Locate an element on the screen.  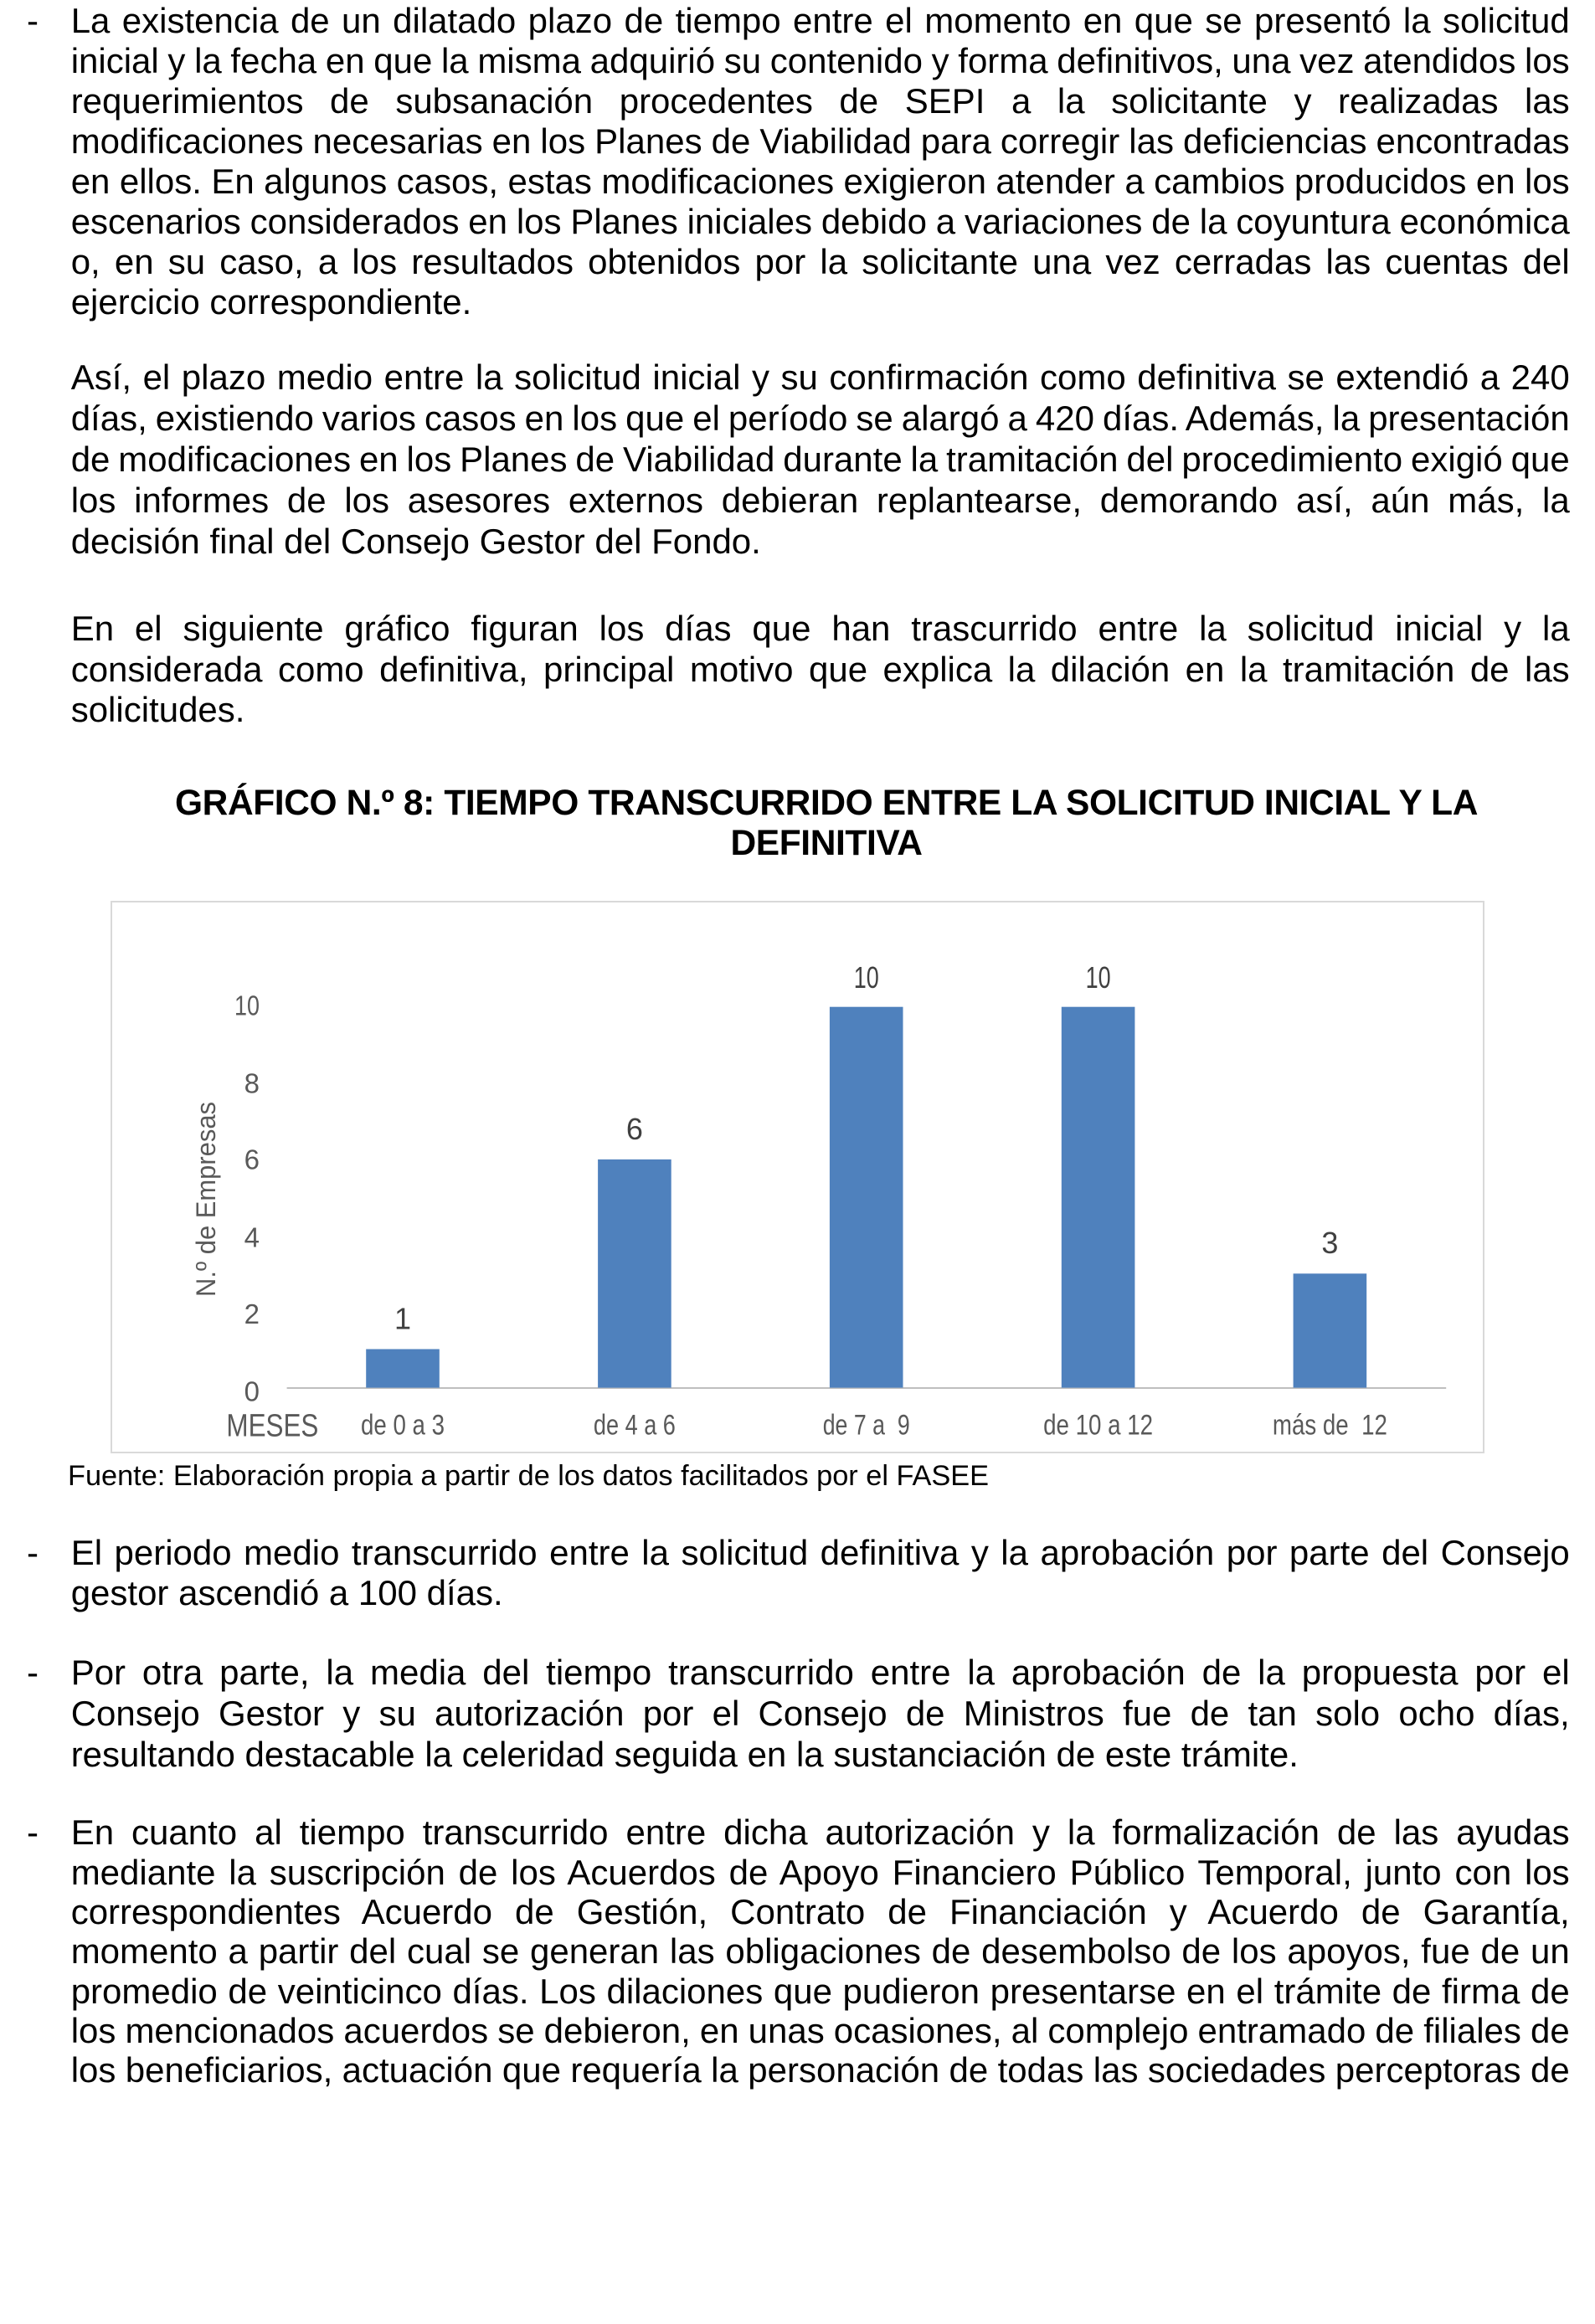
svg-text: 0 is located at coordinates (252, 1391).